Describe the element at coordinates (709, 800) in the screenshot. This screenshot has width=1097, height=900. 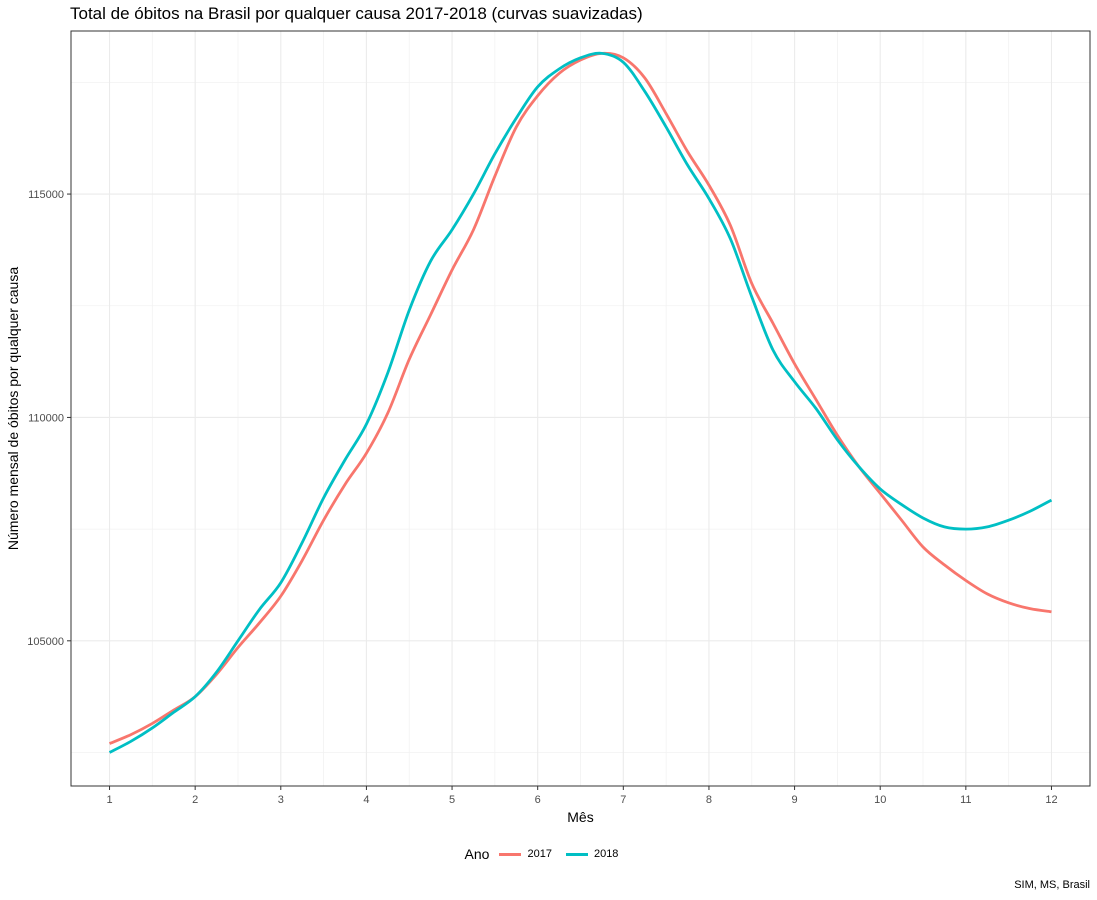
I see `x-tick-label: 8` at that location.